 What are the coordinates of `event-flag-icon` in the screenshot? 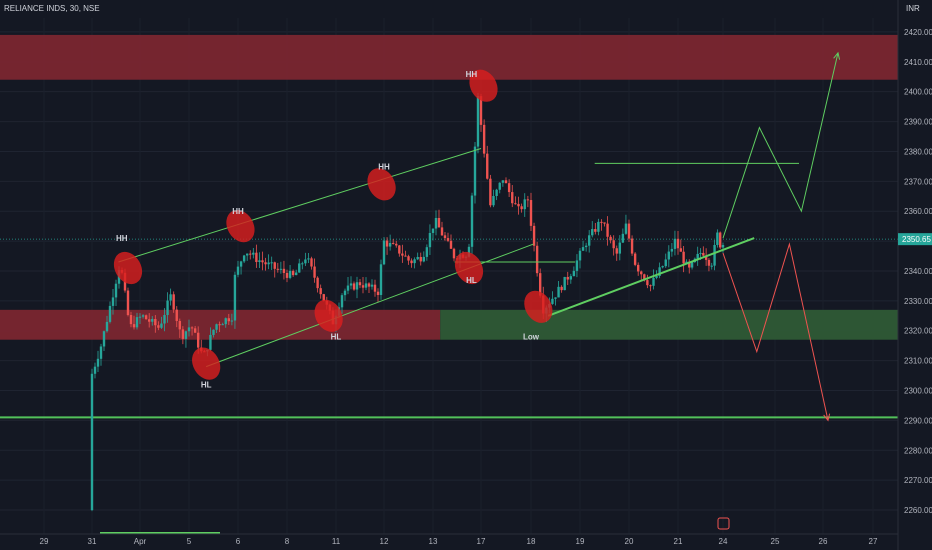 It's located at (723, 523).